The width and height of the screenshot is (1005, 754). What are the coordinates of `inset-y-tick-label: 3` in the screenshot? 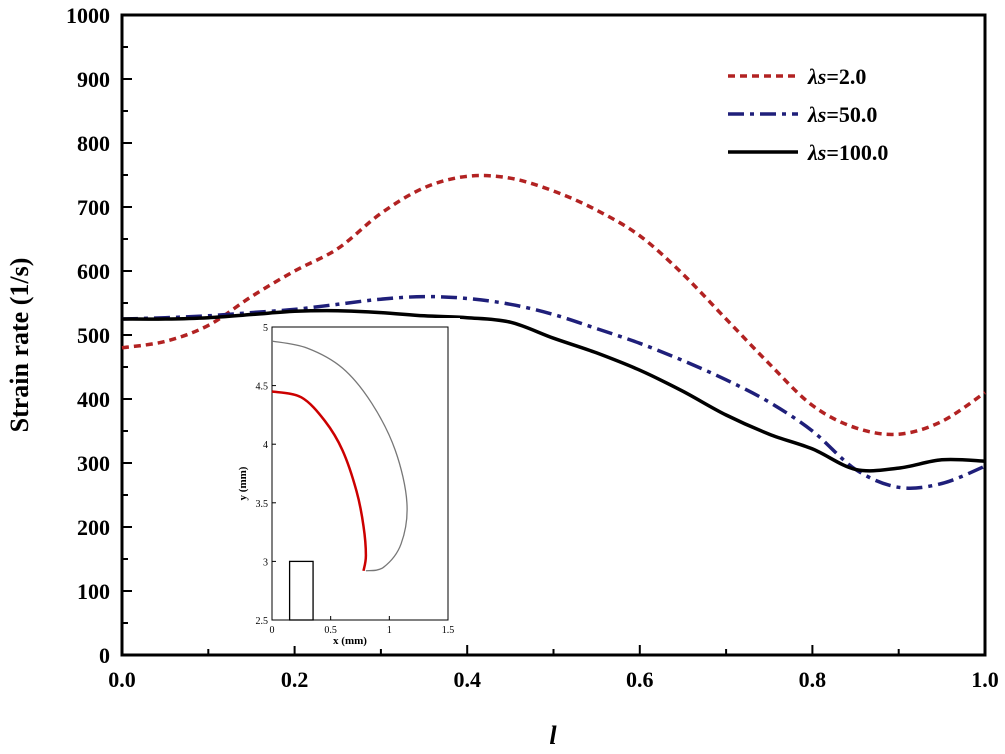 It's located at (265, 562).